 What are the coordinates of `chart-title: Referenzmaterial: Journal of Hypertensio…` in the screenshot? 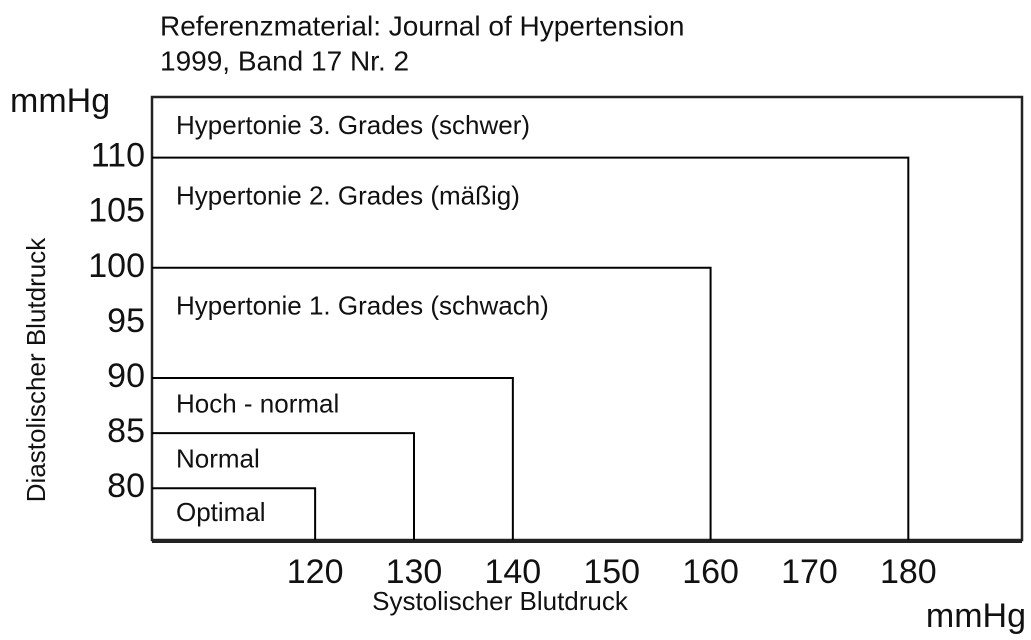 It's located at (422, 25).